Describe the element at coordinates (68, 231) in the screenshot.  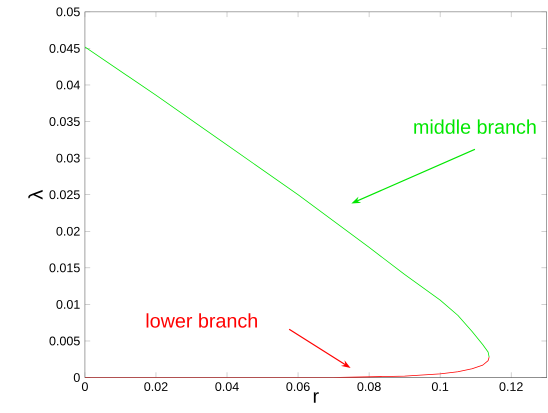
I see `y-tick-label: 0.02` at that location.